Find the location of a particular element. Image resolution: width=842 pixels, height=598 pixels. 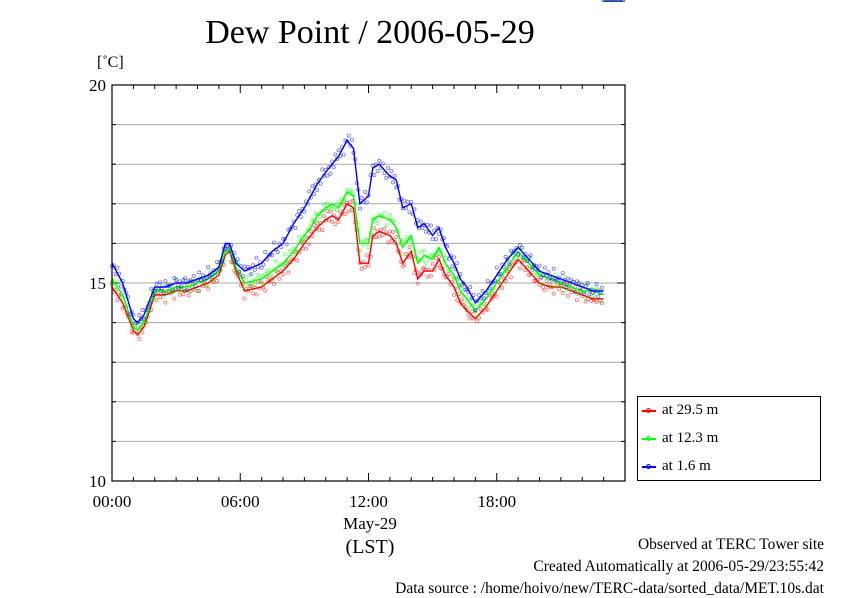

footer-observed: Observed at TERC Tower site is located at coordinates (730, 544).